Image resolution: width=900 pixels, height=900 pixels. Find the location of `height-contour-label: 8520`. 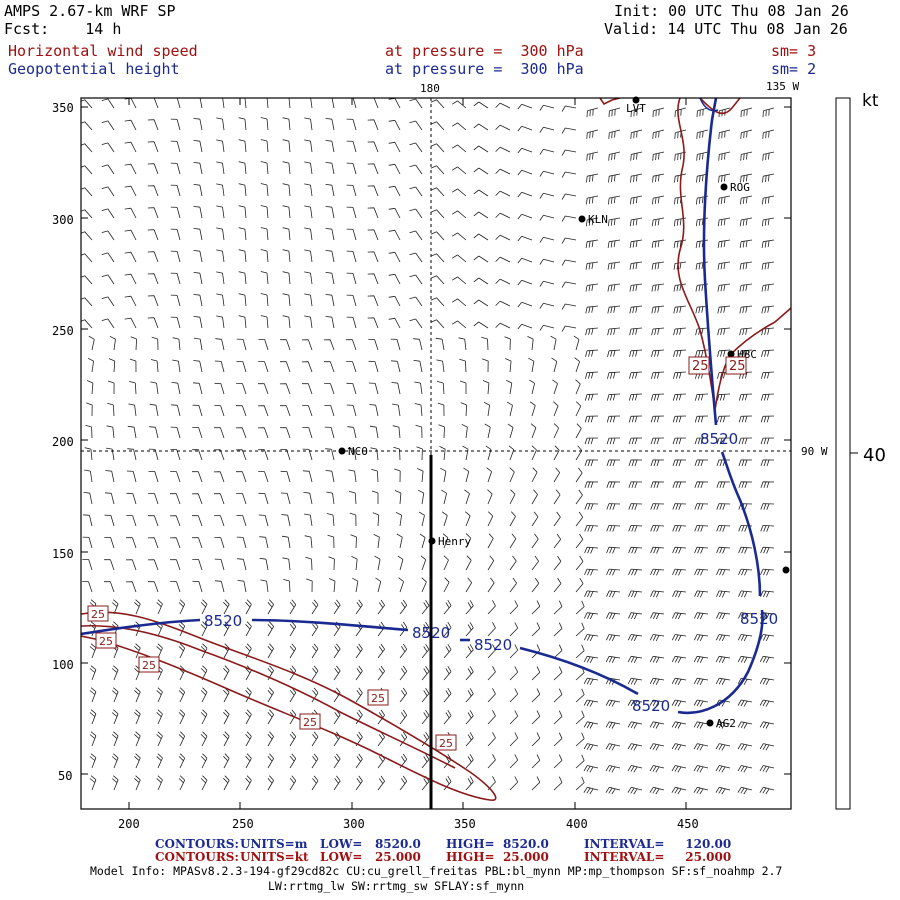

height-contour-label: 8520 is located at coordinates (431, 633).